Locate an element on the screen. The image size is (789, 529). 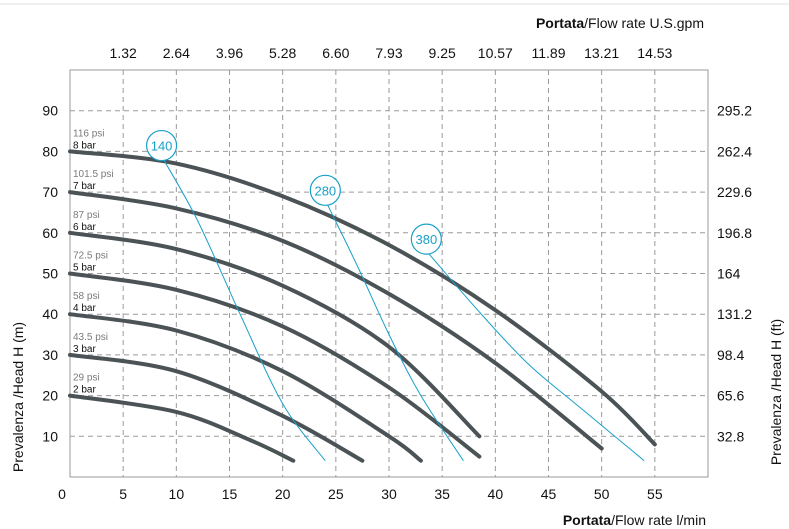
bar-label: 8 bar is located at coordinates (84, 145).